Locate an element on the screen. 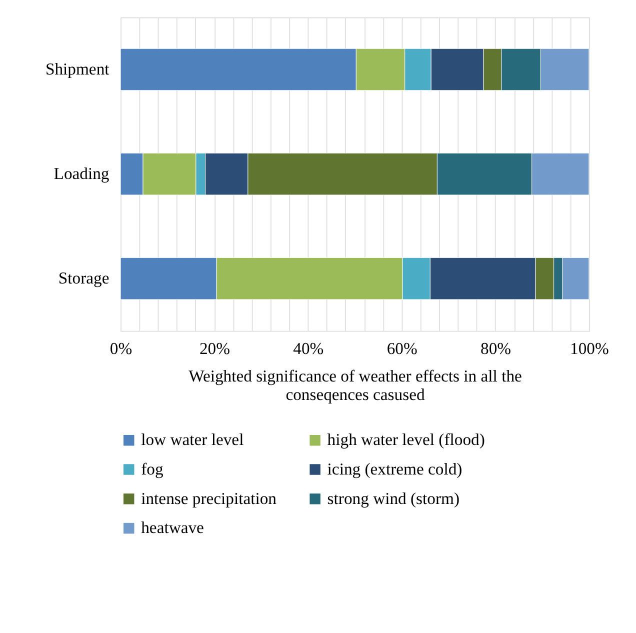  x-tick-label: 80% is located at coordinates (496, 348).